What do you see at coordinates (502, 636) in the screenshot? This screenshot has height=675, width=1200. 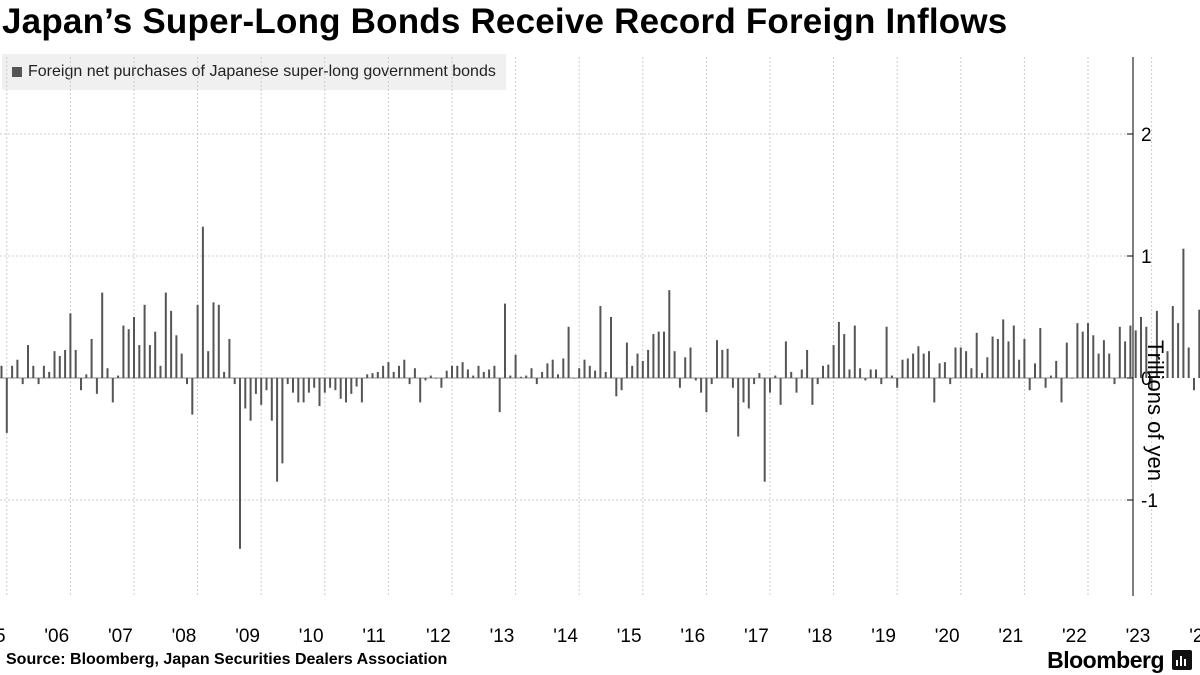 I see `x-tick-label: '13` at bounding box center [502, 636].